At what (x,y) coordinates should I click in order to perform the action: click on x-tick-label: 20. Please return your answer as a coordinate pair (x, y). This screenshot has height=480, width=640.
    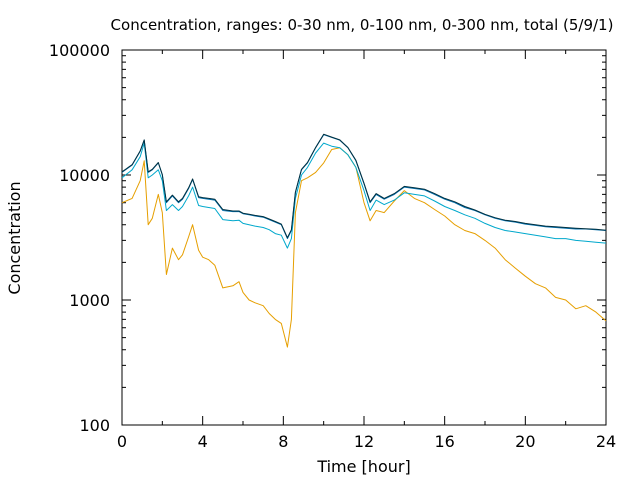
    Looking at the image, I should click on (525, 441).